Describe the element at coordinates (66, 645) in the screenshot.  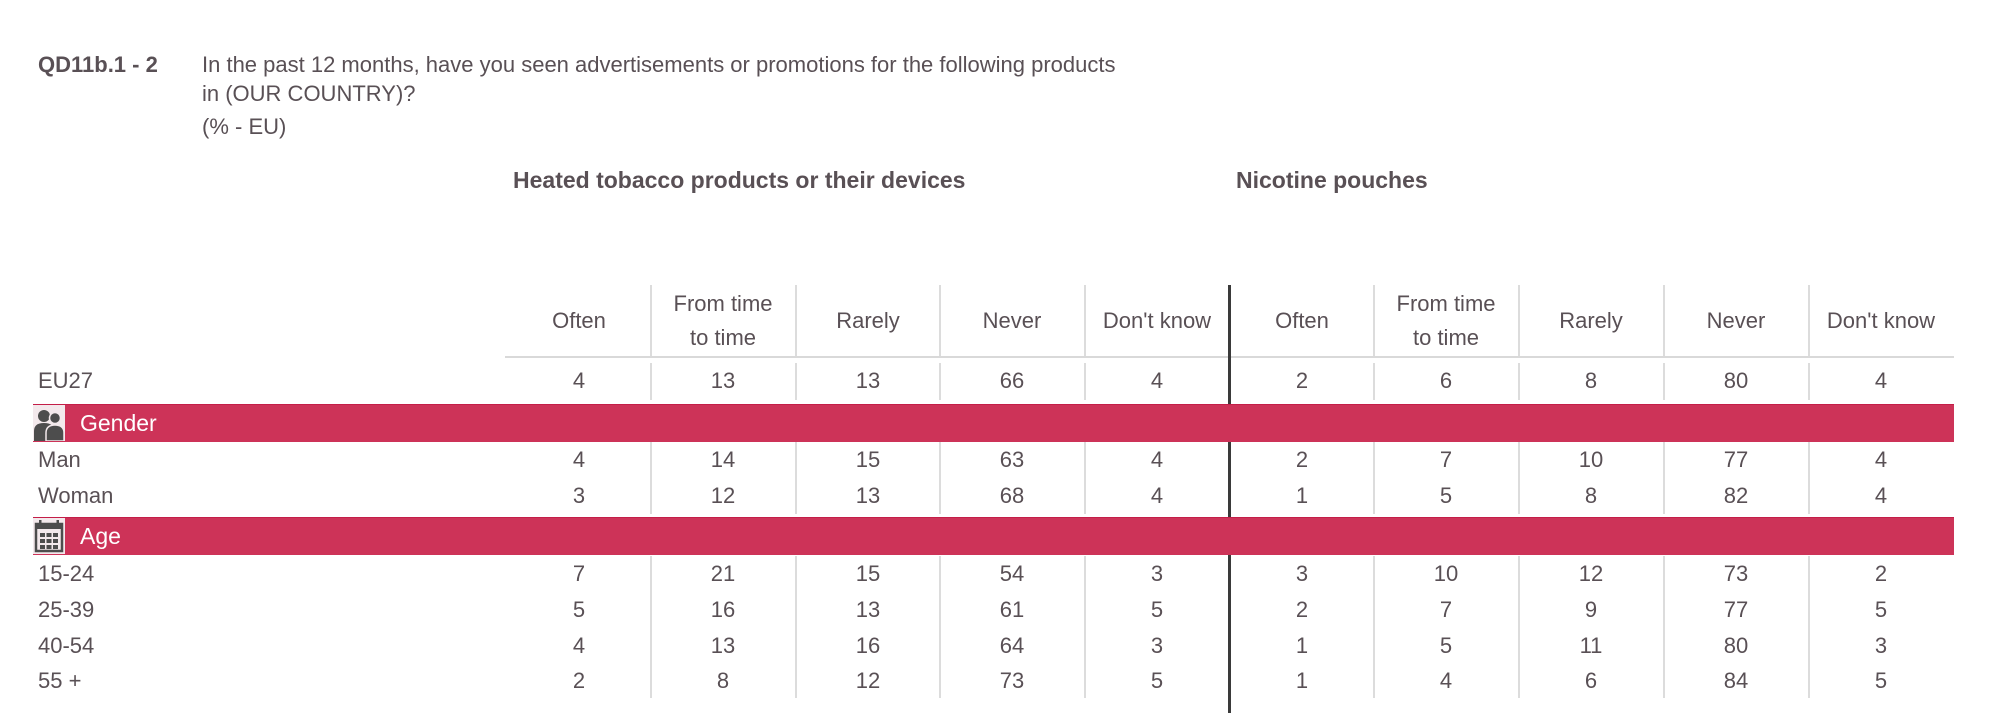
I see `row-label: 40-54` at that location.